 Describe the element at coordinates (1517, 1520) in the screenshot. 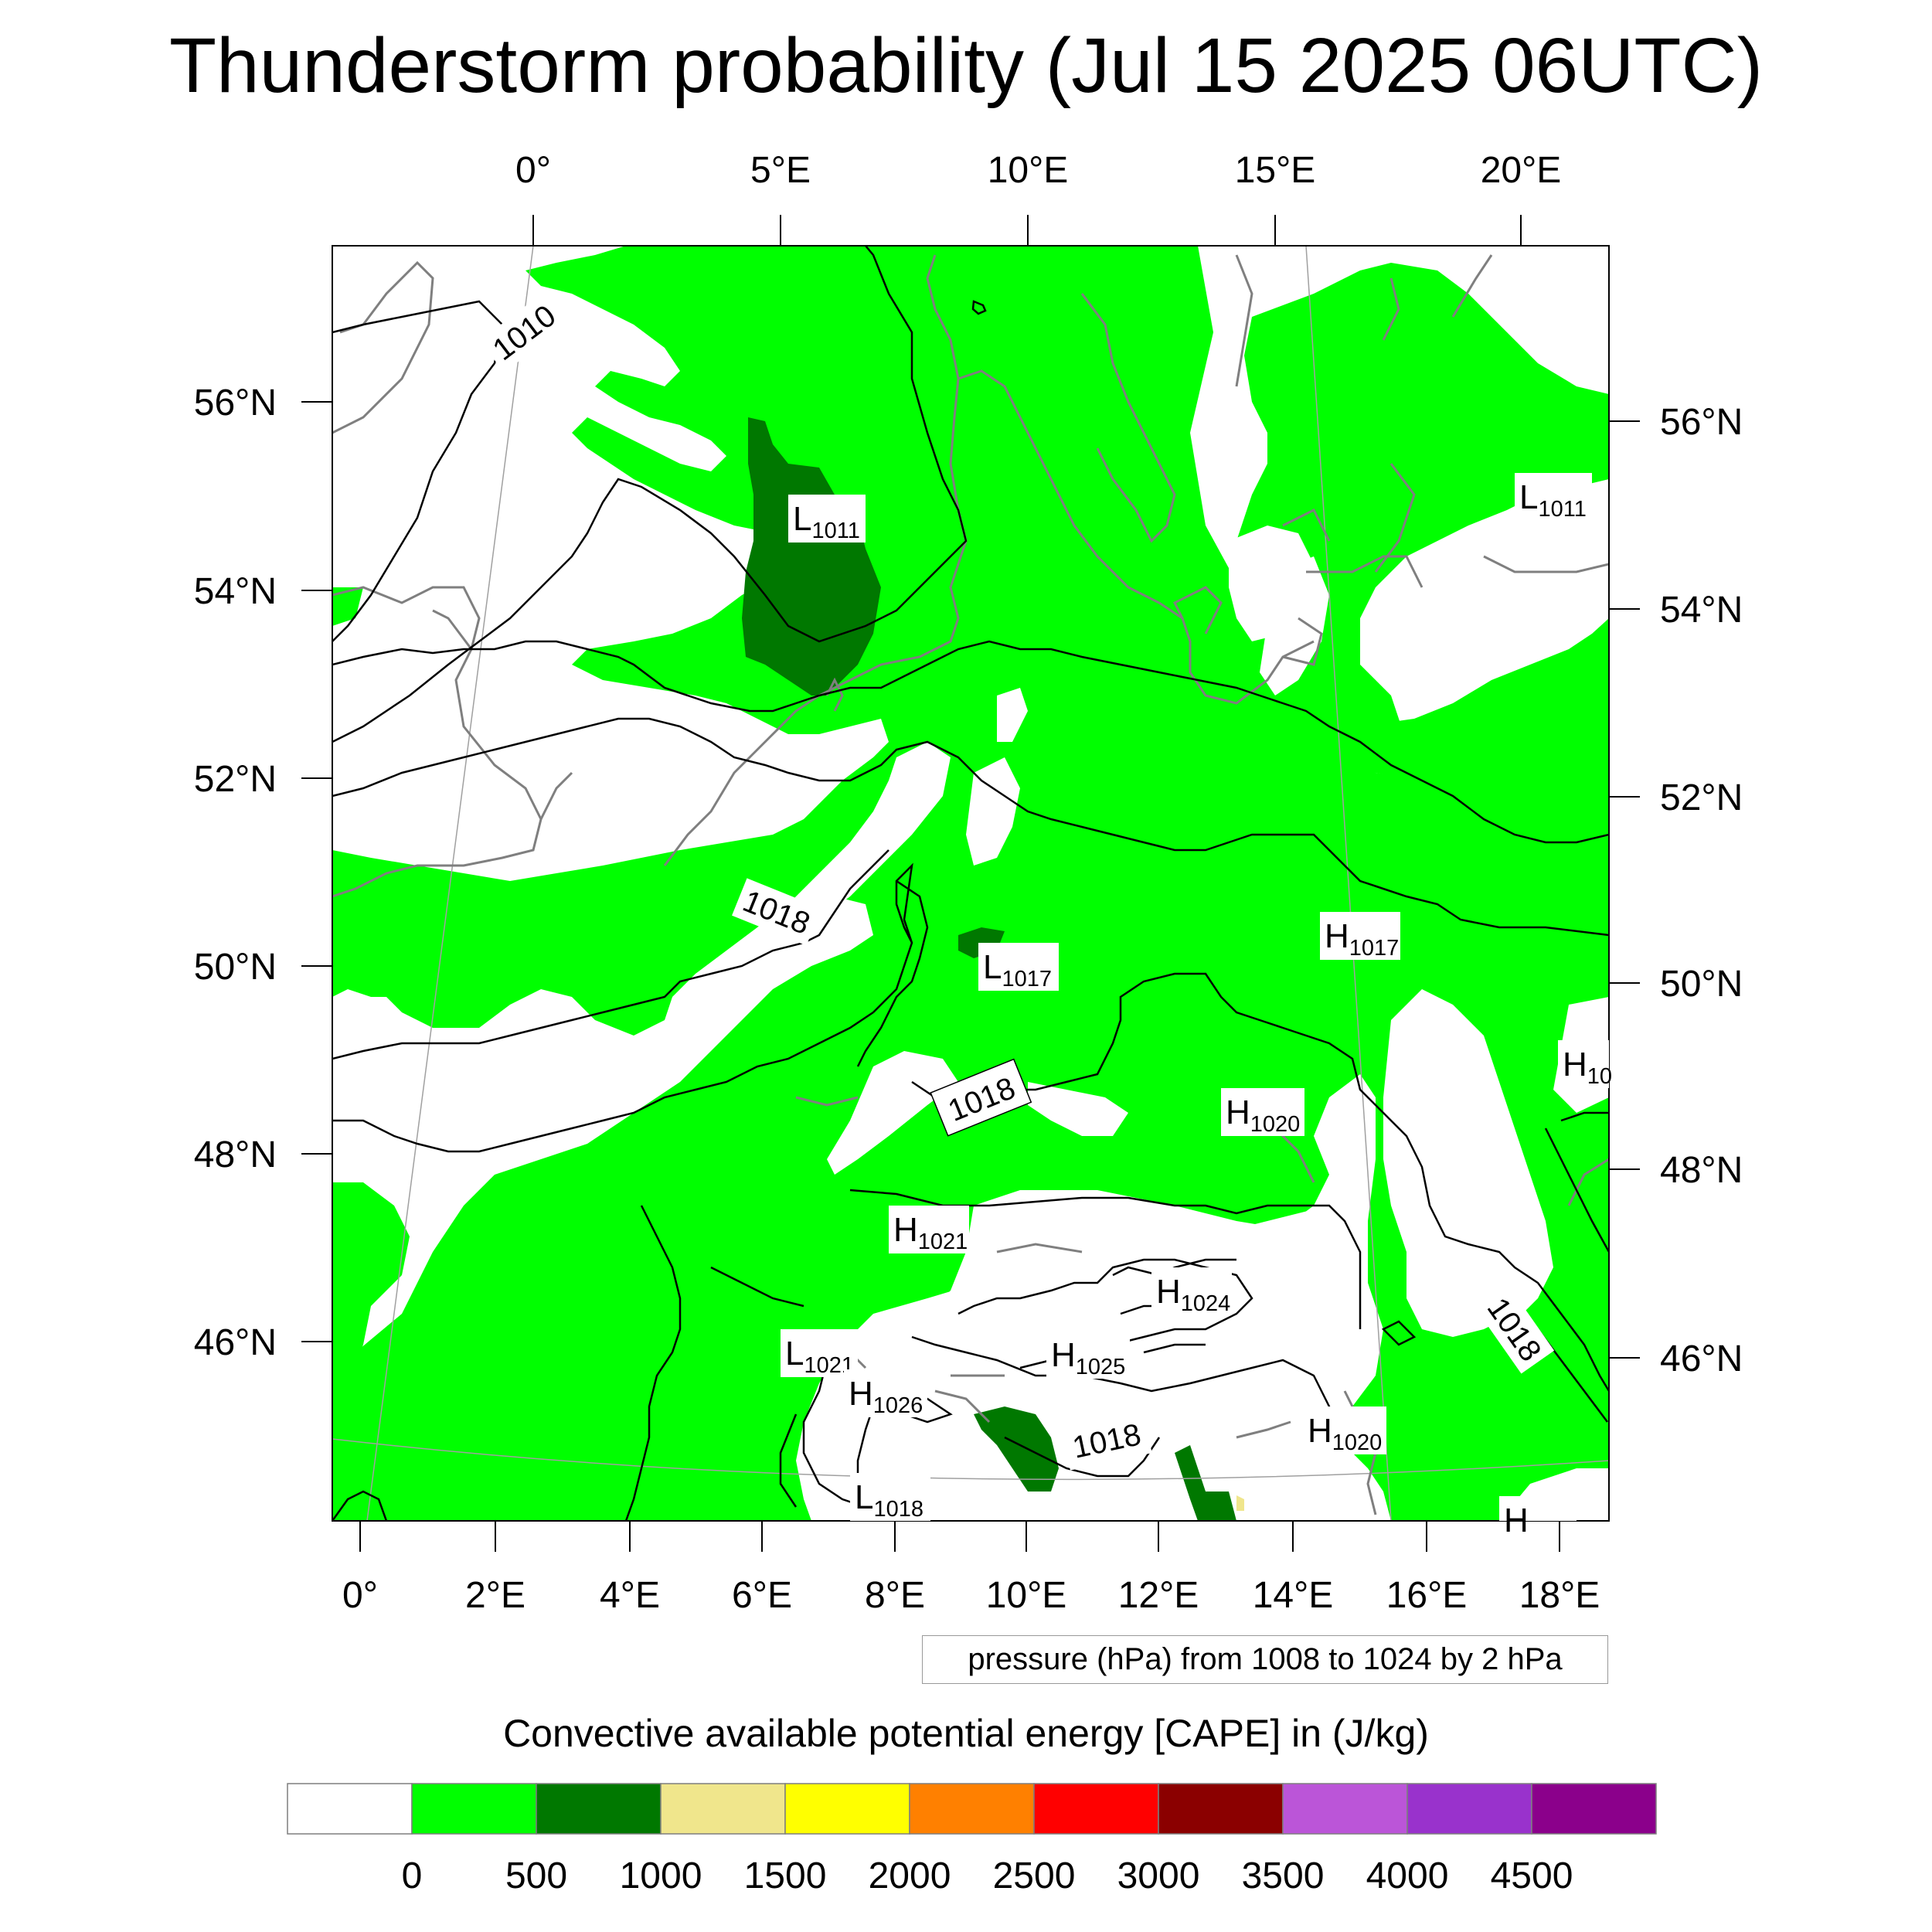

I see `svg-text: H` at that location.